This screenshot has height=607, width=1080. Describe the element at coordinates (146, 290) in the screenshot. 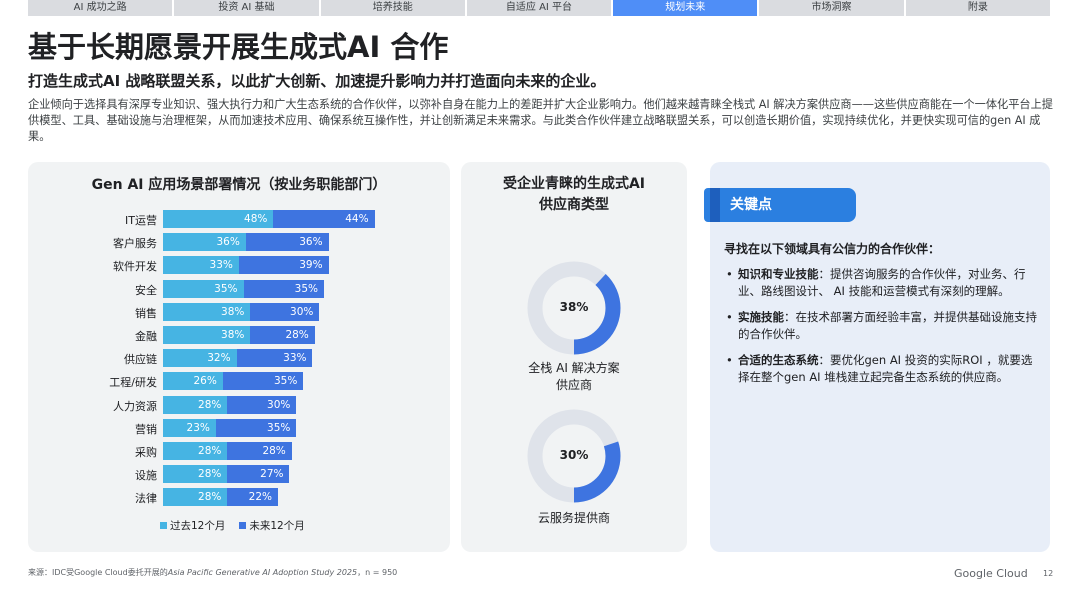

I see `category-label: 安全` at that location.